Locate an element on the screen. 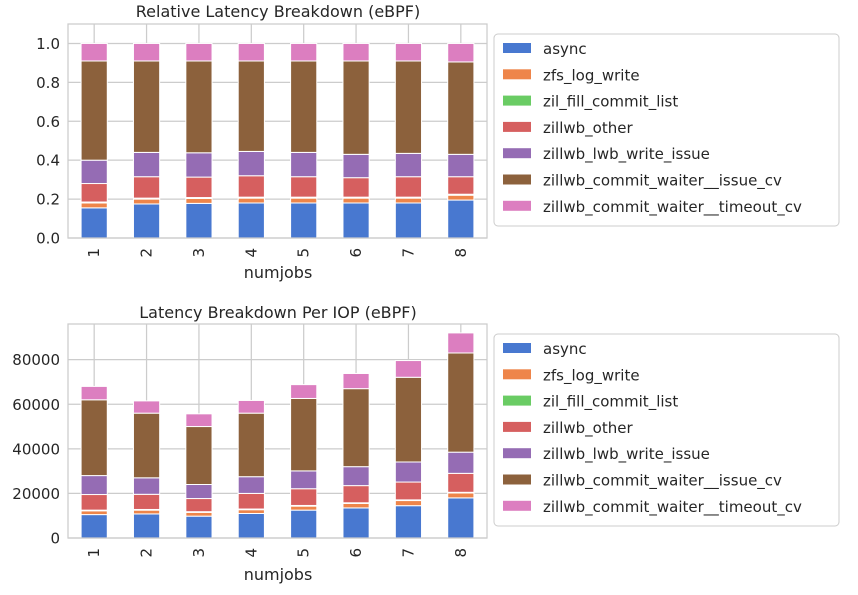 Image resolution: width=858 pixels, height=595 pixels. legend-entry: zil_fill_commit_list is located at coordinates (610, 402).